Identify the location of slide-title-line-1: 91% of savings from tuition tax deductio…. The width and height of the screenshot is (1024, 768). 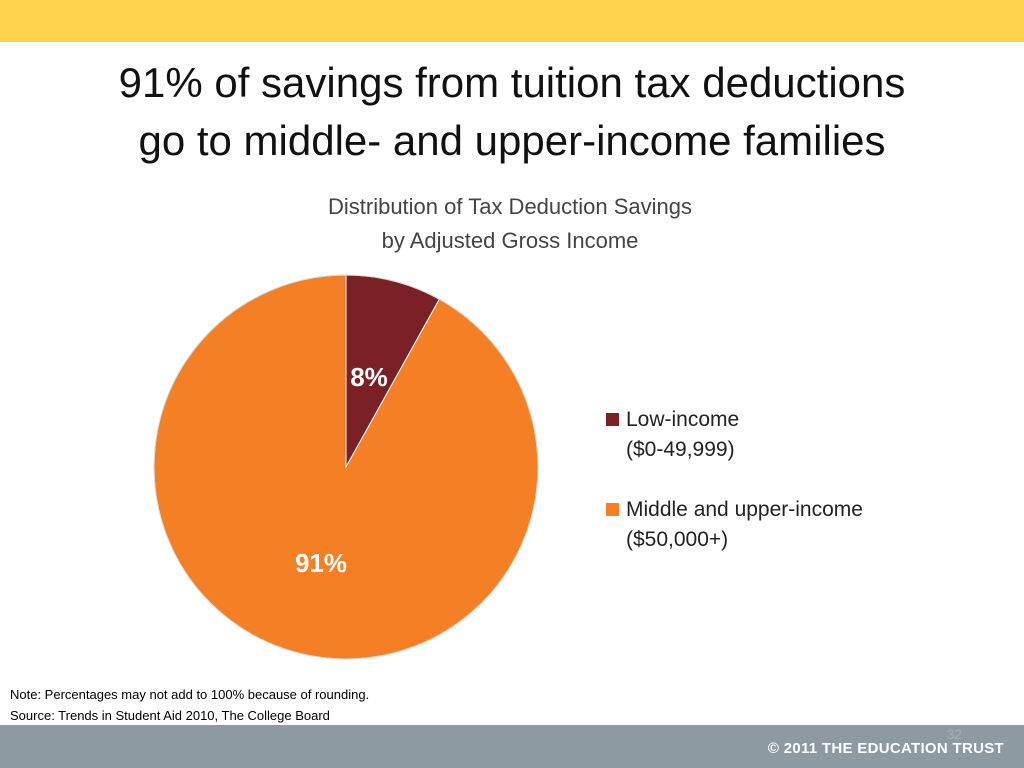
(512, 82).